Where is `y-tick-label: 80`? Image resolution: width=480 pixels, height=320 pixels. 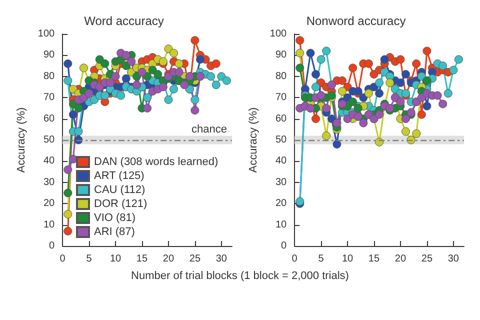 y-tick-label: 80 is located at coordinates (49, 76).